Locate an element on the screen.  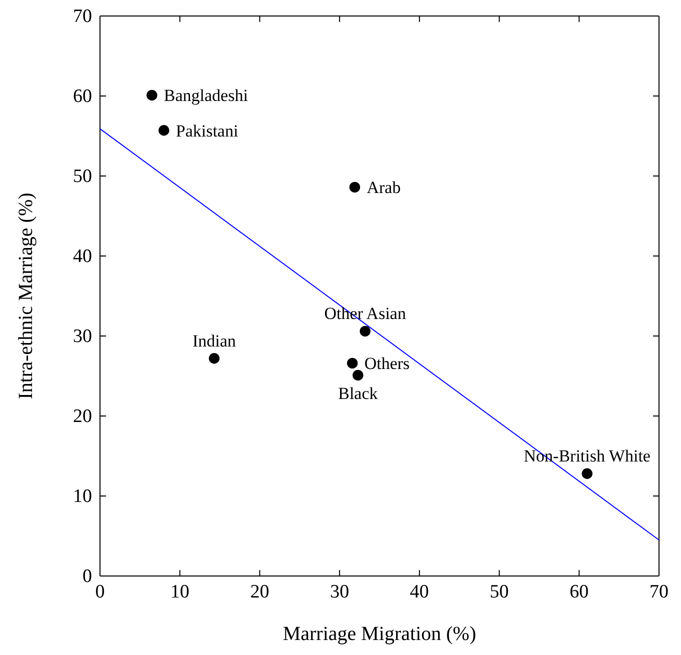
x-tick-label: 40 is located at coordinates (419, 591).